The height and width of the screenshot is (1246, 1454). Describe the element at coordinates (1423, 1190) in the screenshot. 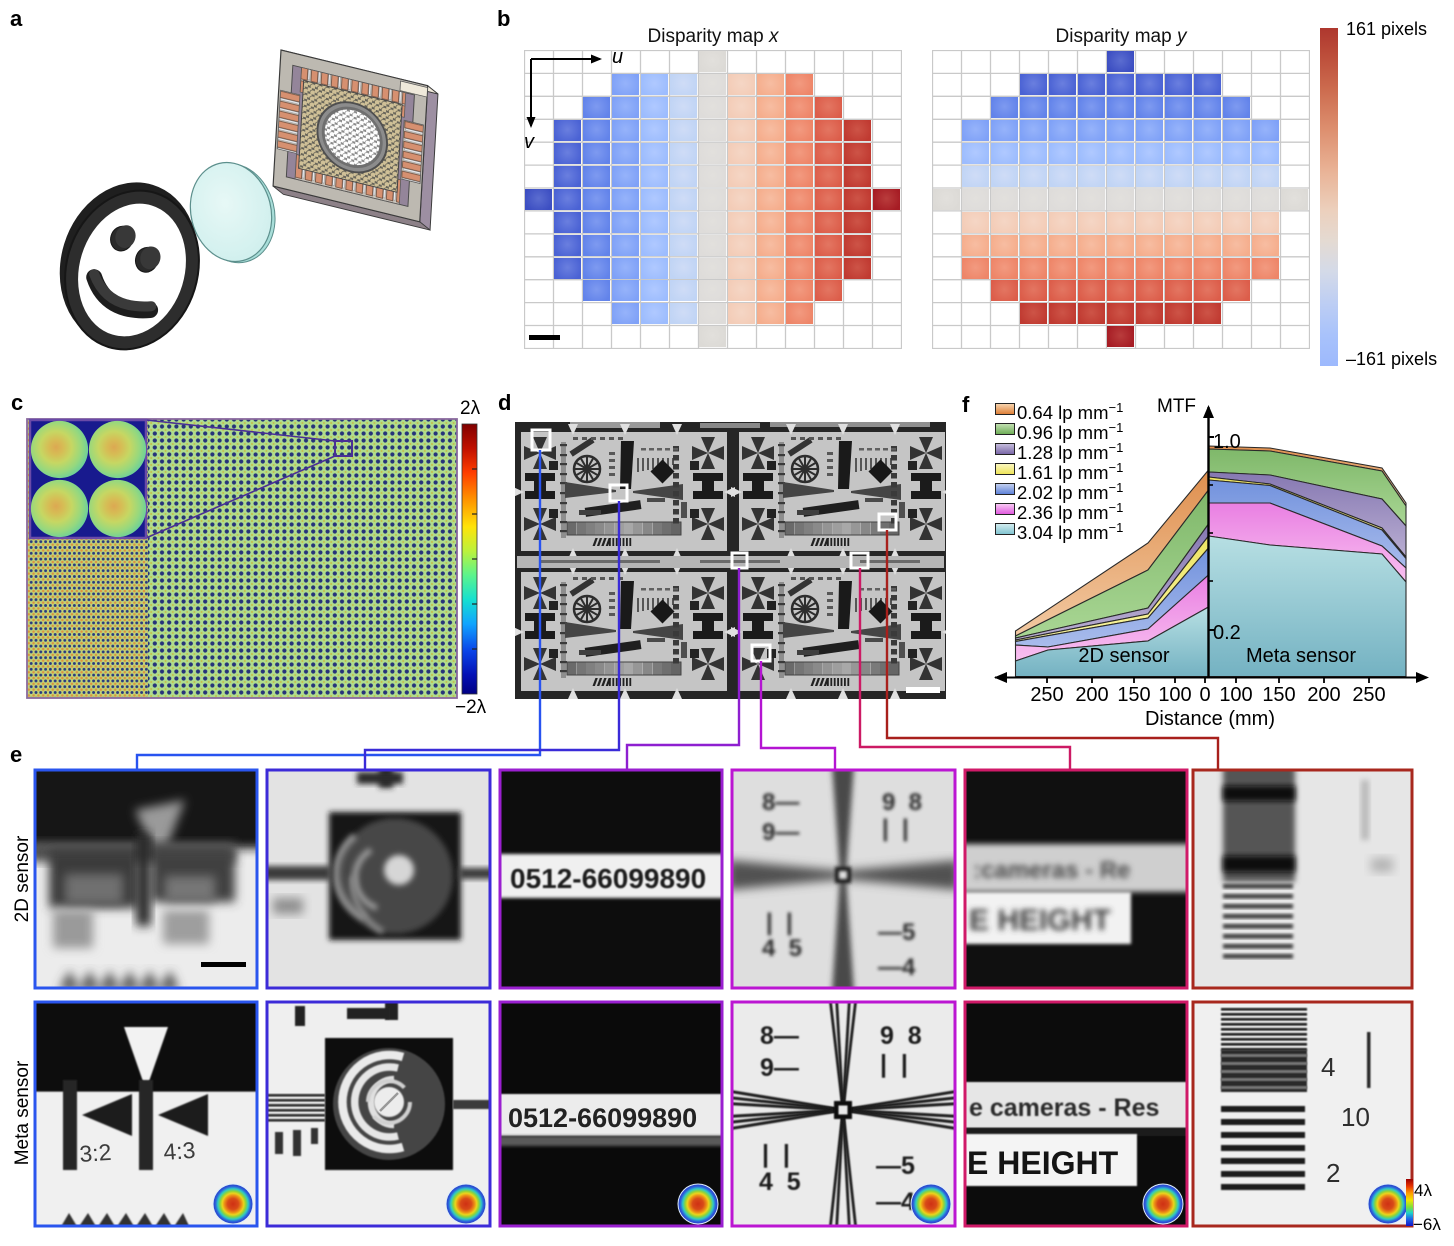

I see `svg-text: 4λ` at that location.